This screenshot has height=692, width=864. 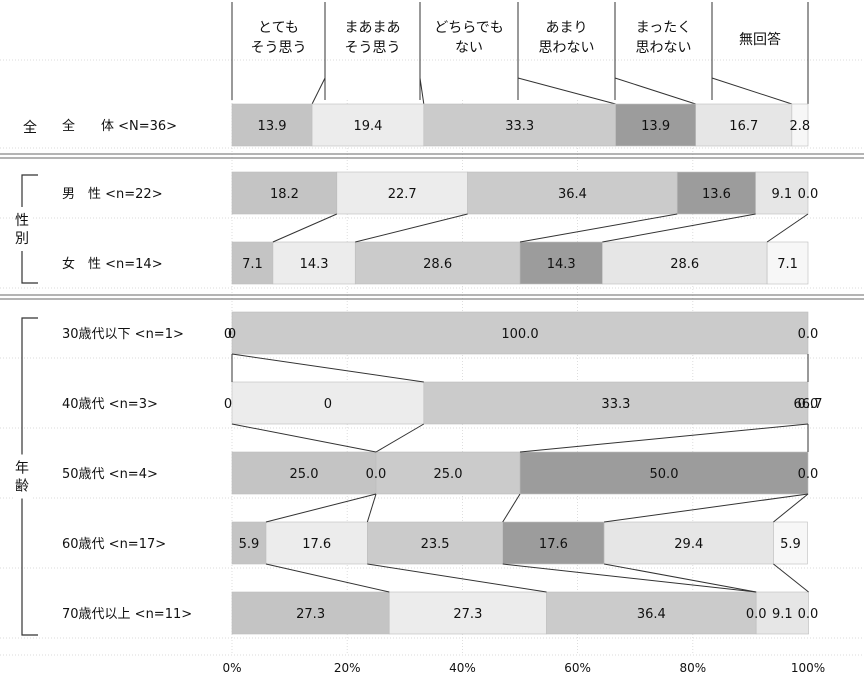 What do you see at coordinates (123, 334) in the screenshot?
I see `row-label: 30歳代以下 <n=1>` at bounding box center [123, 334].